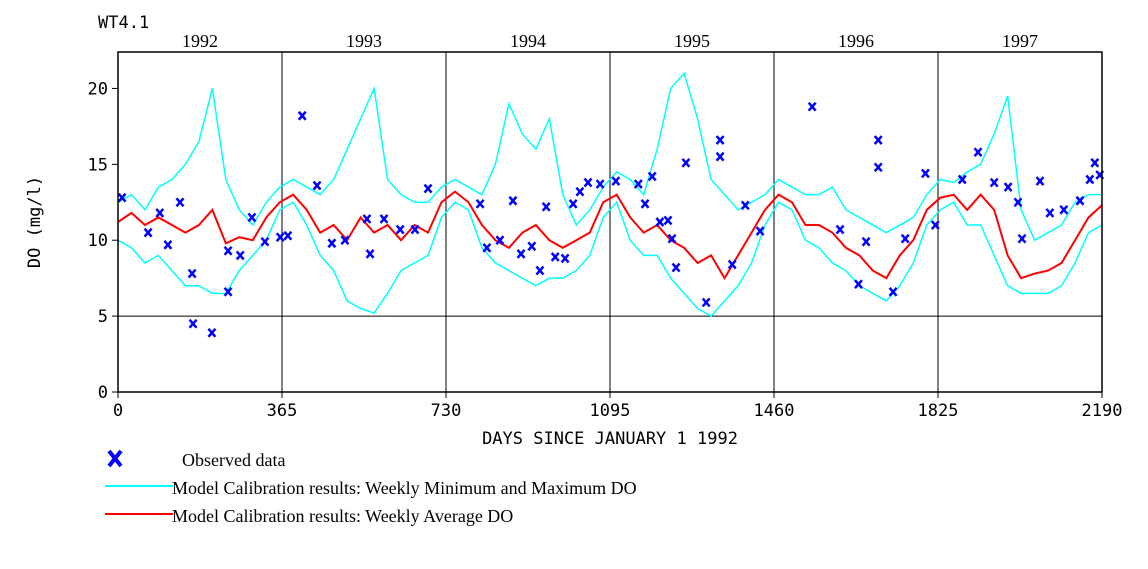 The height and width of the screenshot is (569, 1148). I want to click on y-tick-label: 5, so click(103, 317).